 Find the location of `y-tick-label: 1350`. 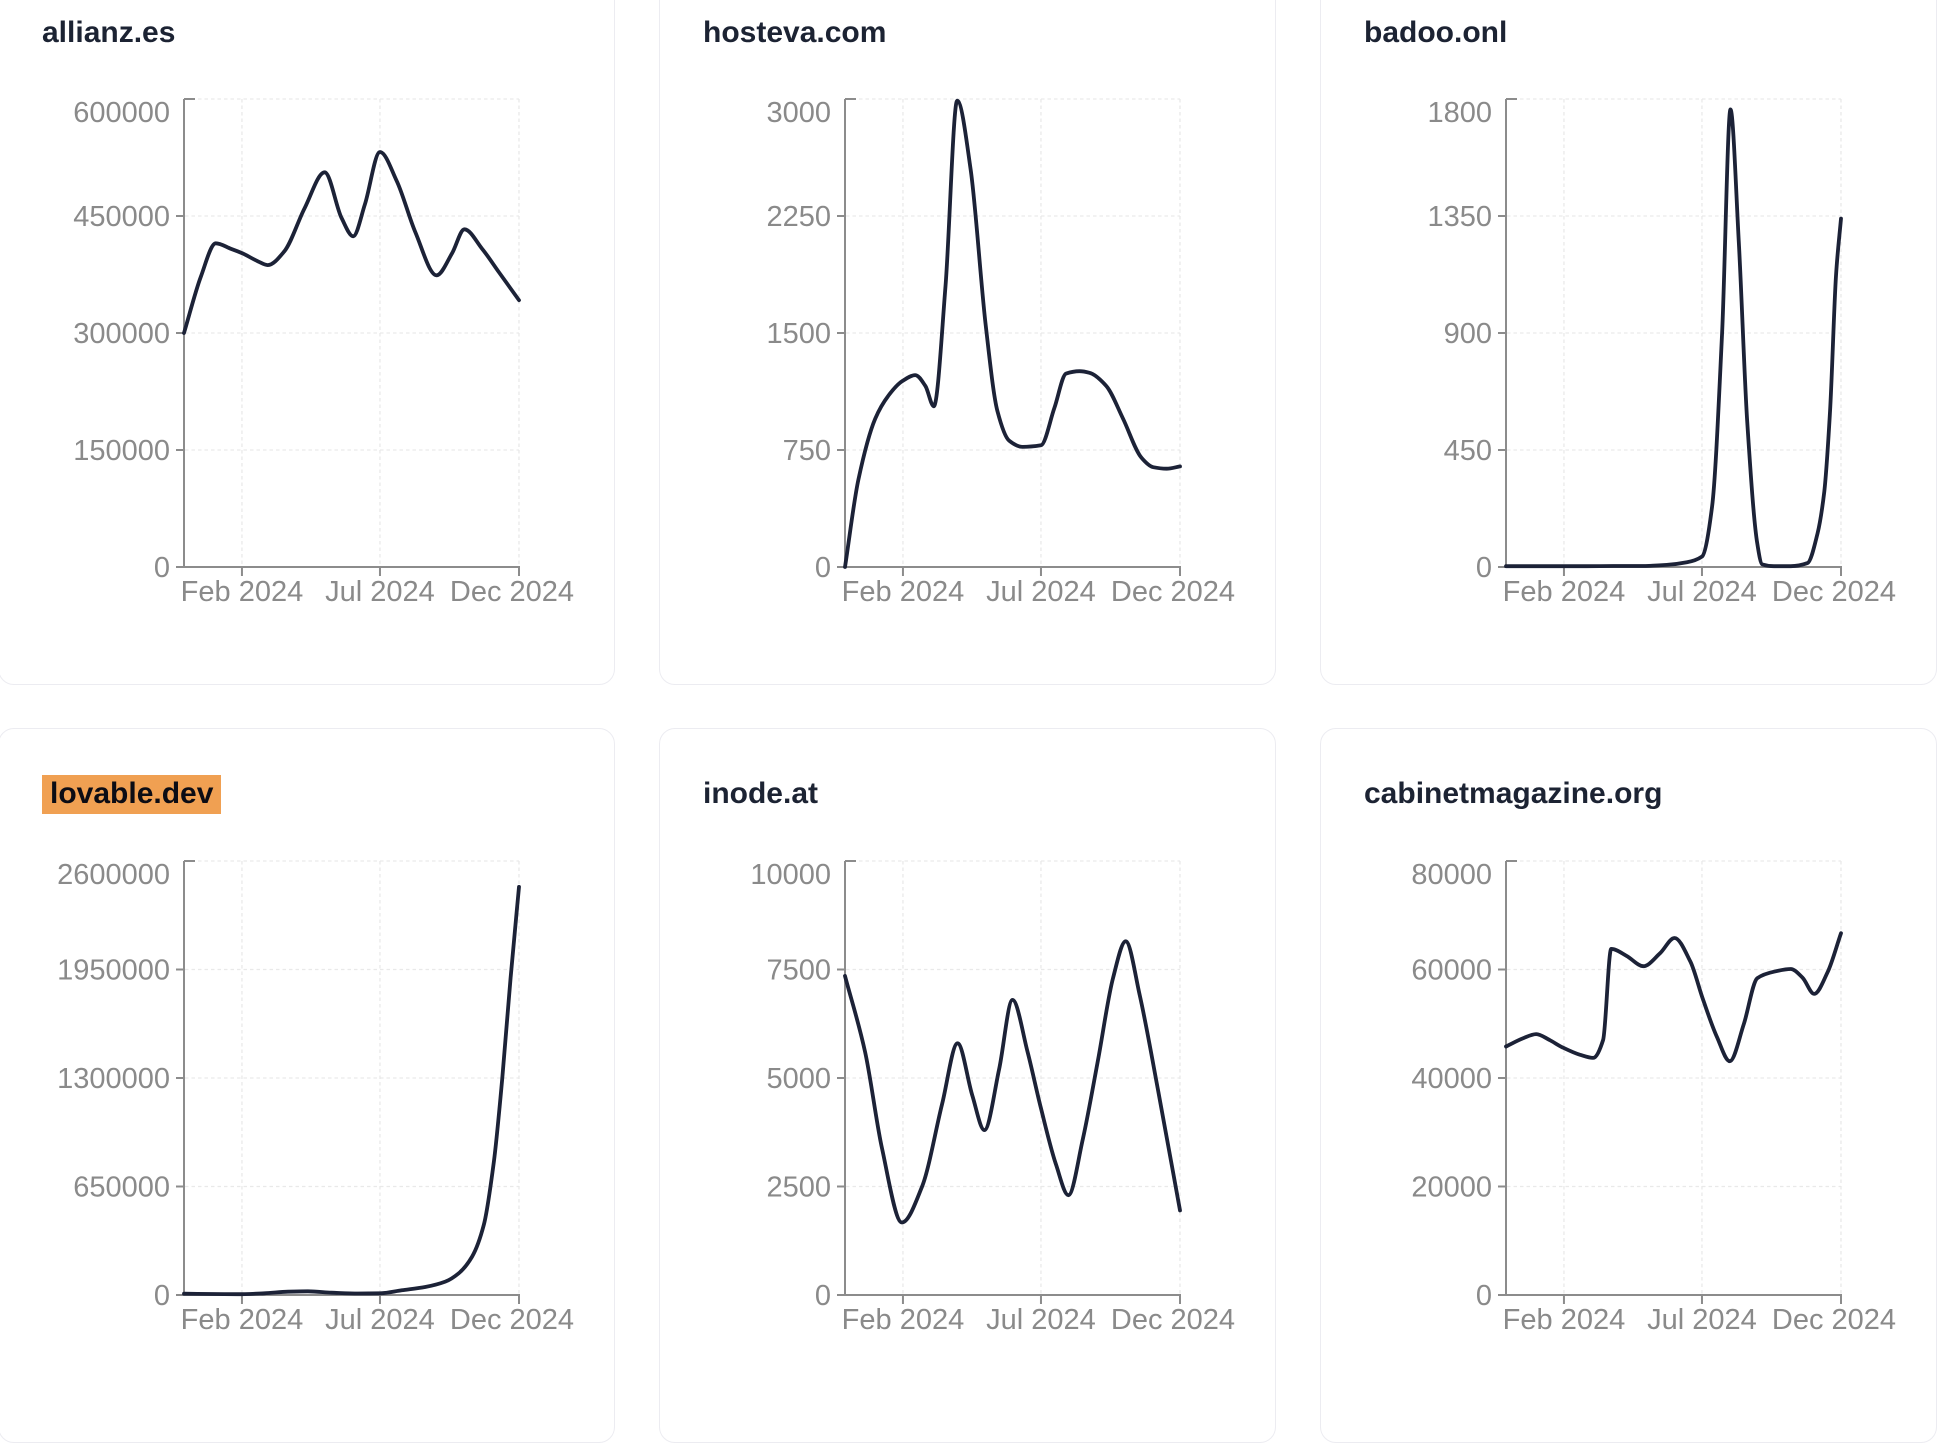

y-tick-label: 1350 is located at coordinates (1459, 217).